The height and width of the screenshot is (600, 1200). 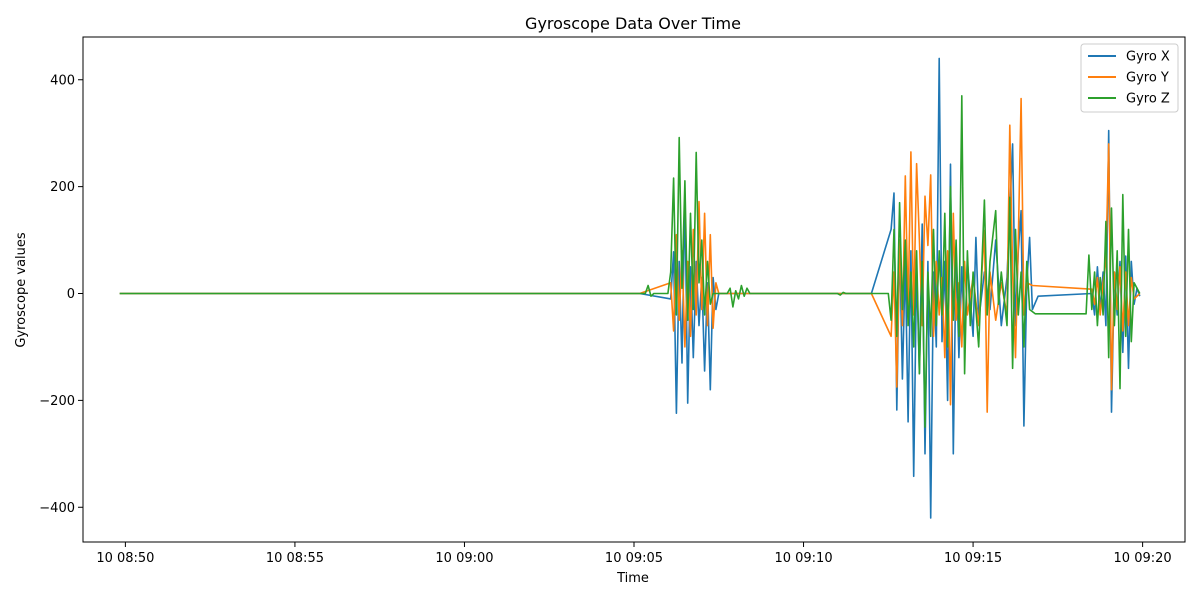 I want to click on legend-box, so click(x=1129, y=78).